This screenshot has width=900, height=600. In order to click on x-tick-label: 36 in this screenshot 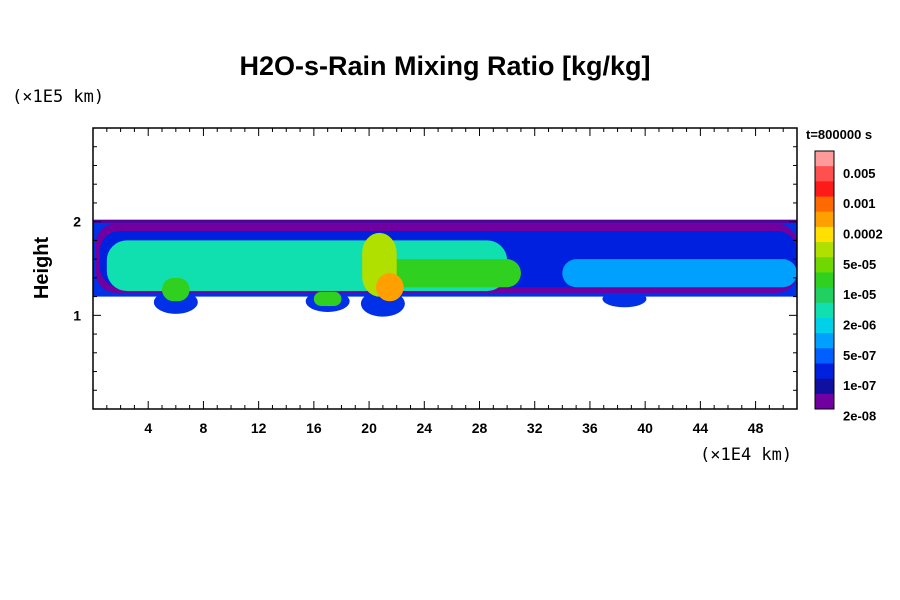, I will do `click(590, 428)`.